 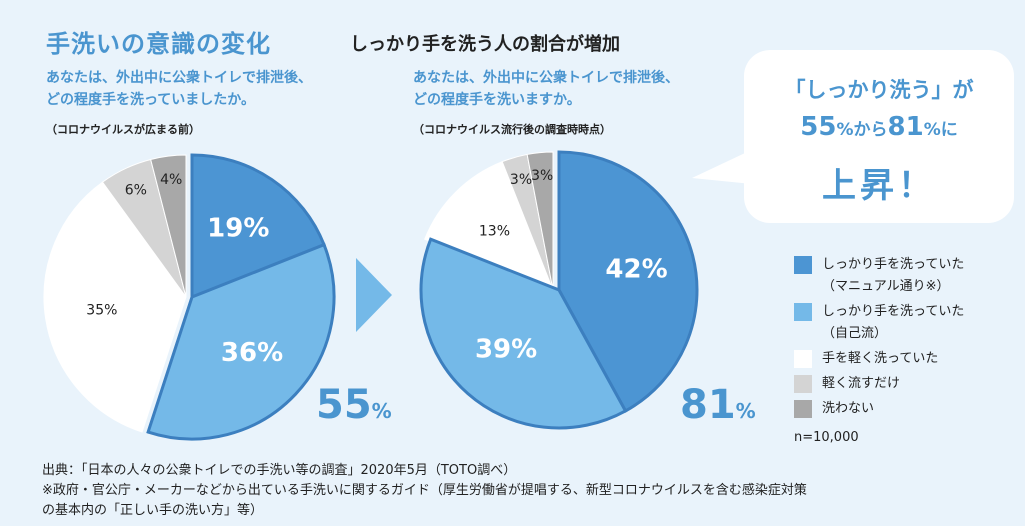 What do you see at coordinates (344, 405) in the screenshot?
I see `chart1-total-value: 55` at bounding box center [344, 405].